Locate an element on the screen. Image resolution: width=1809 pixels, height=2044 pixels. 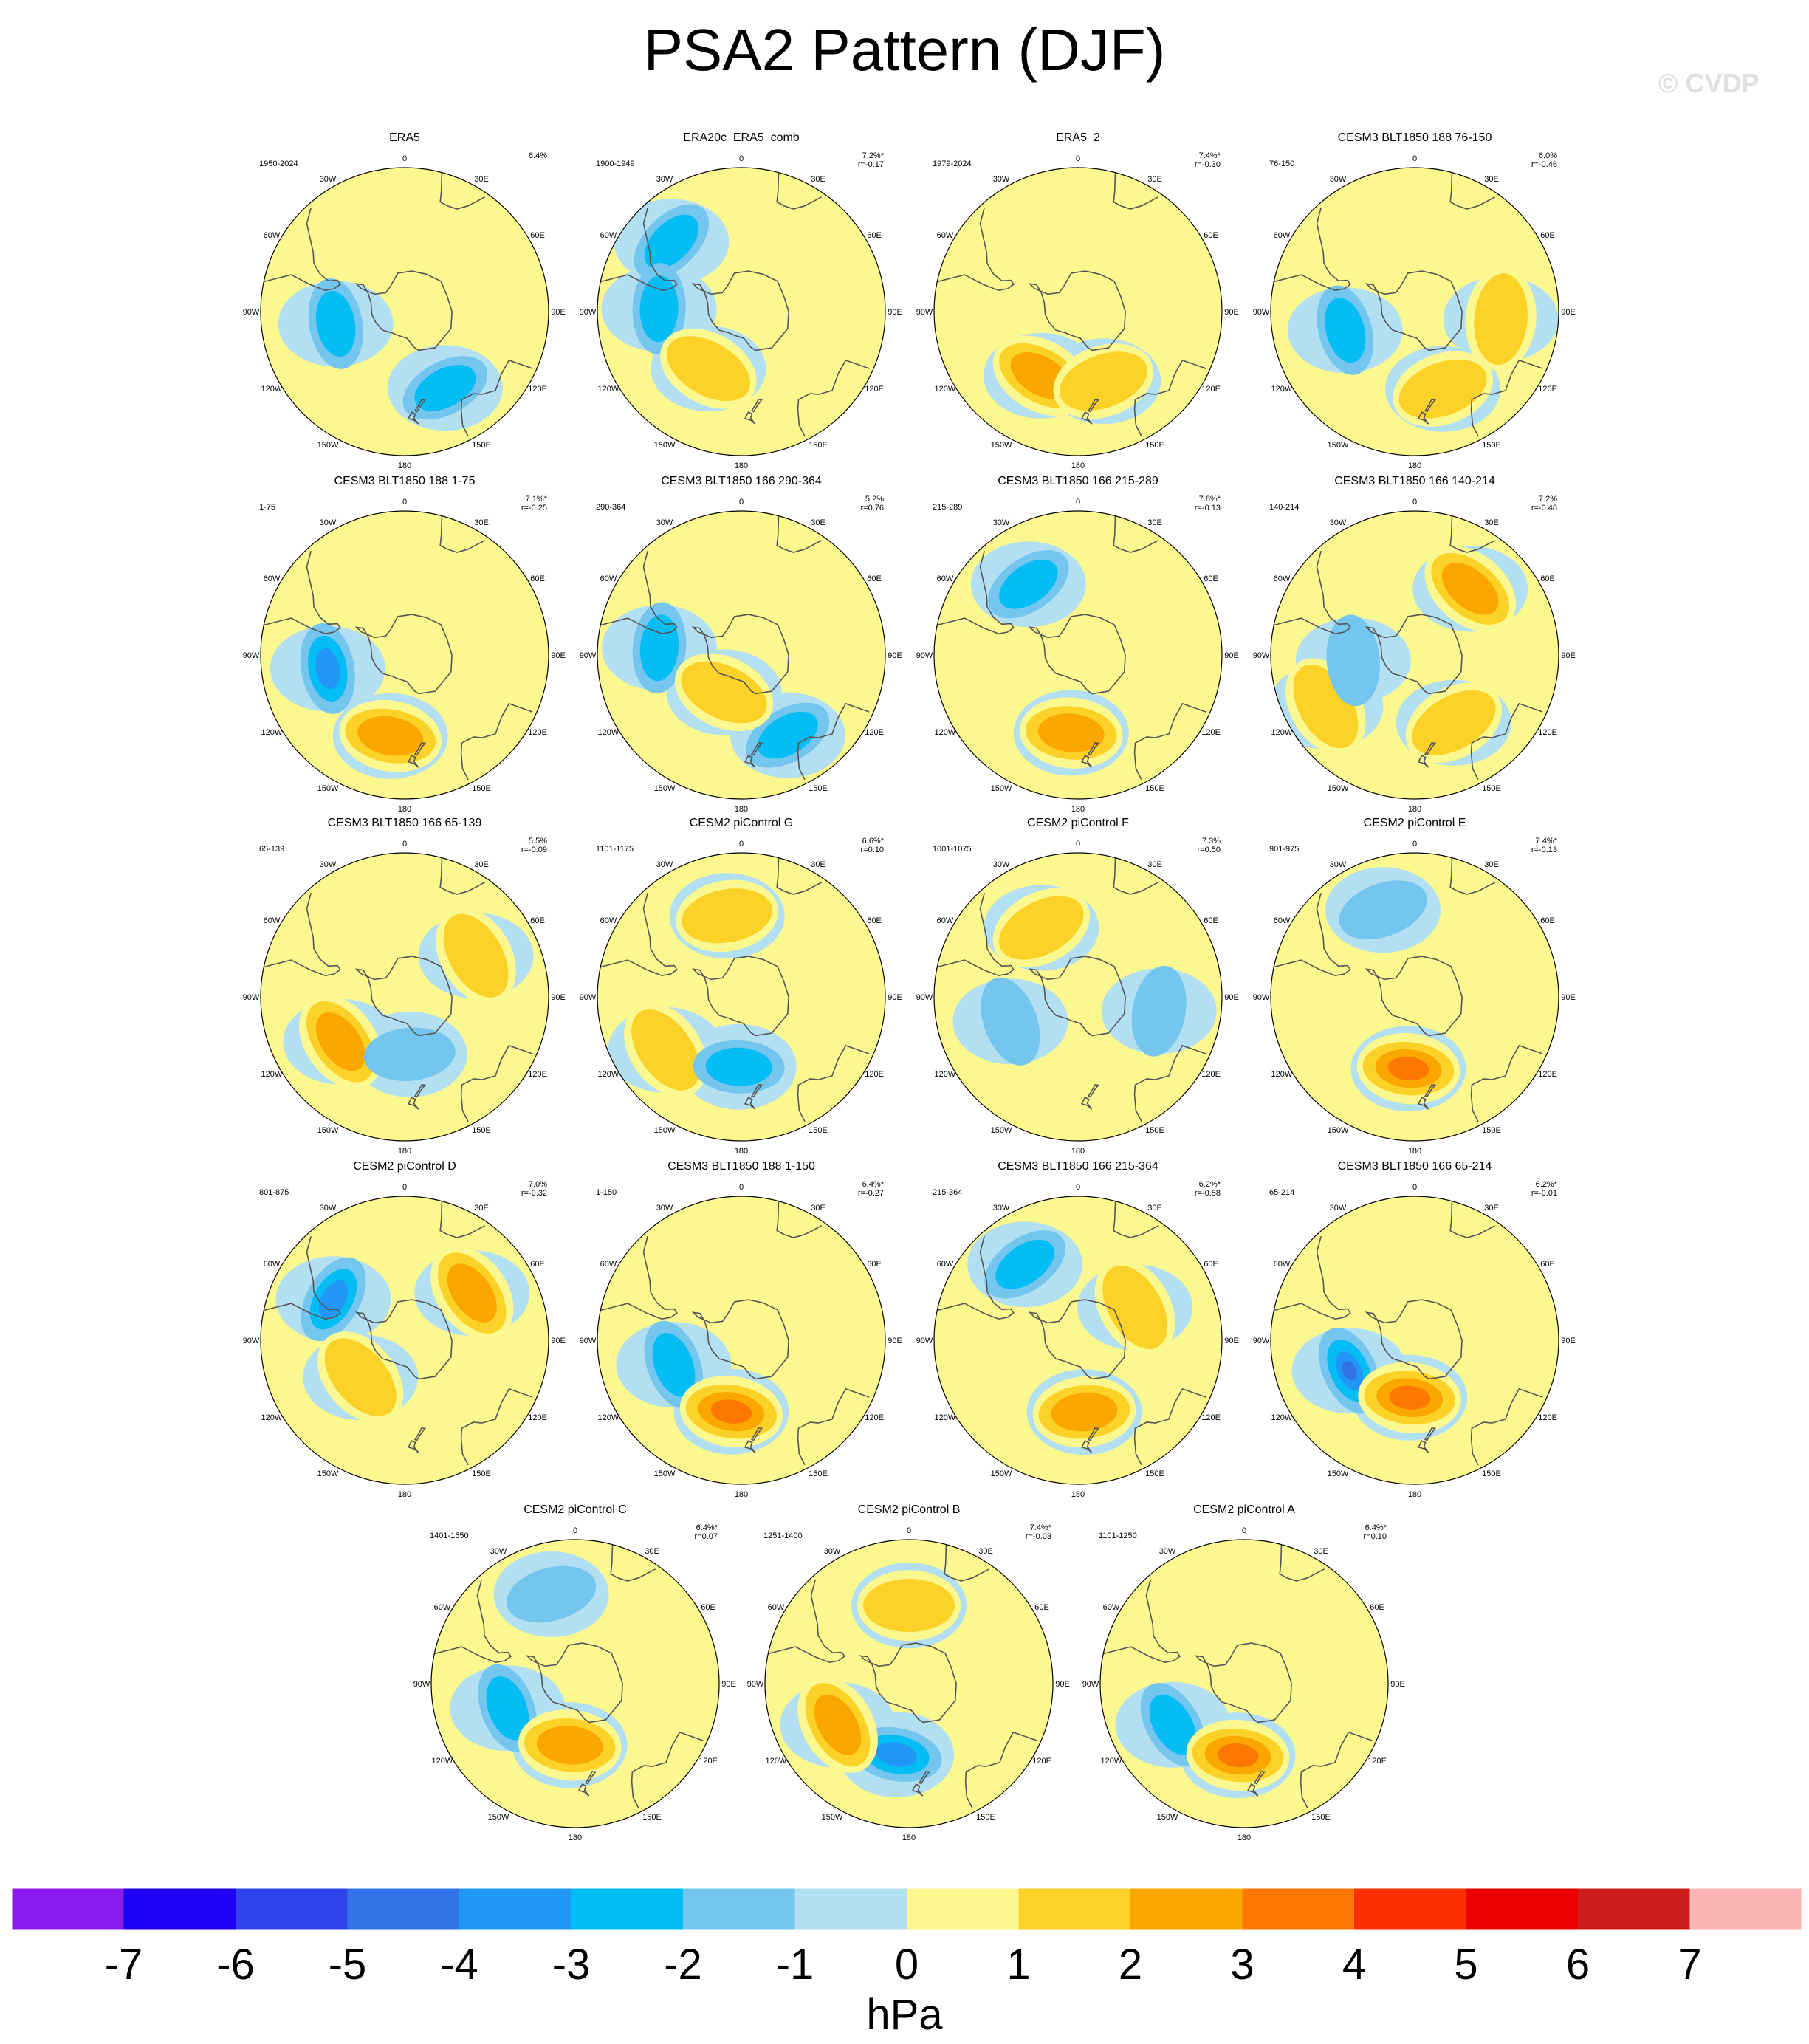
longitude-label: 30E is located at coordinates (1491, 179).